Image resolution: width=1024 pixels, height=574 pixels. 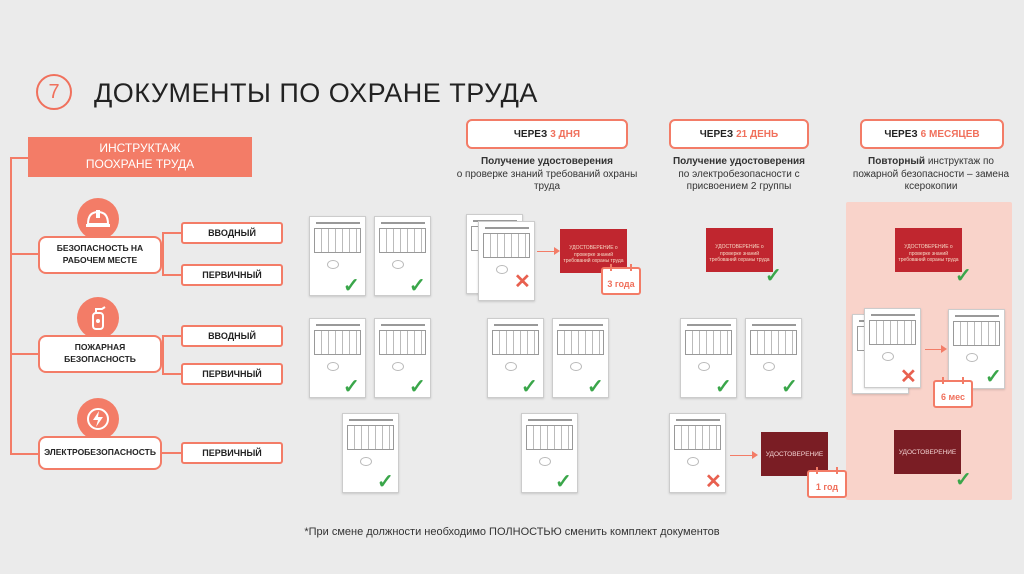 I want to click on category-label: ЭЛЕКТРОБЕЗОПАСНОСТЬ, so click(x=100, y=452).